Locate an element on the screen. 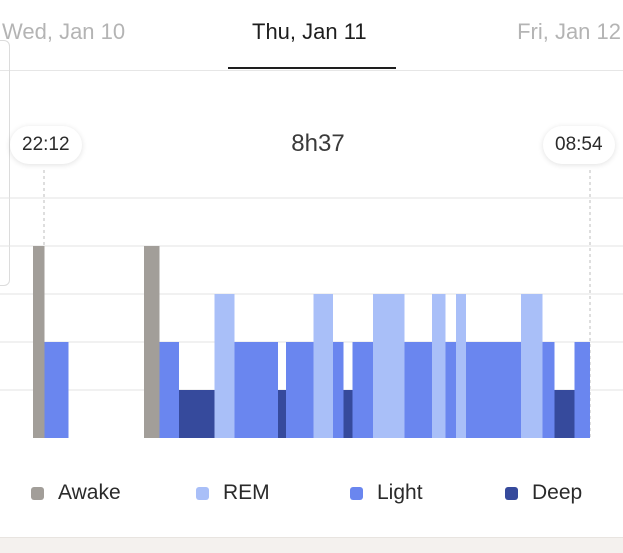 This screenshot has height=553, width=623. tab-next-day: Fri, Jan 12 is located at coordinates (569, 31).